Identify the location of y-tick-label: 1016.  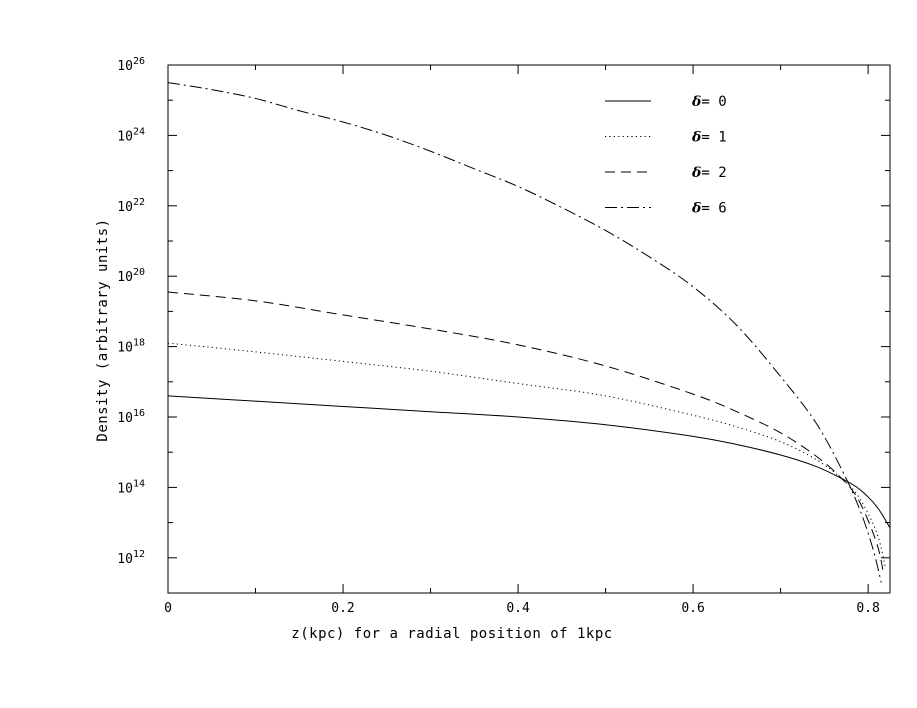
(131, 417).